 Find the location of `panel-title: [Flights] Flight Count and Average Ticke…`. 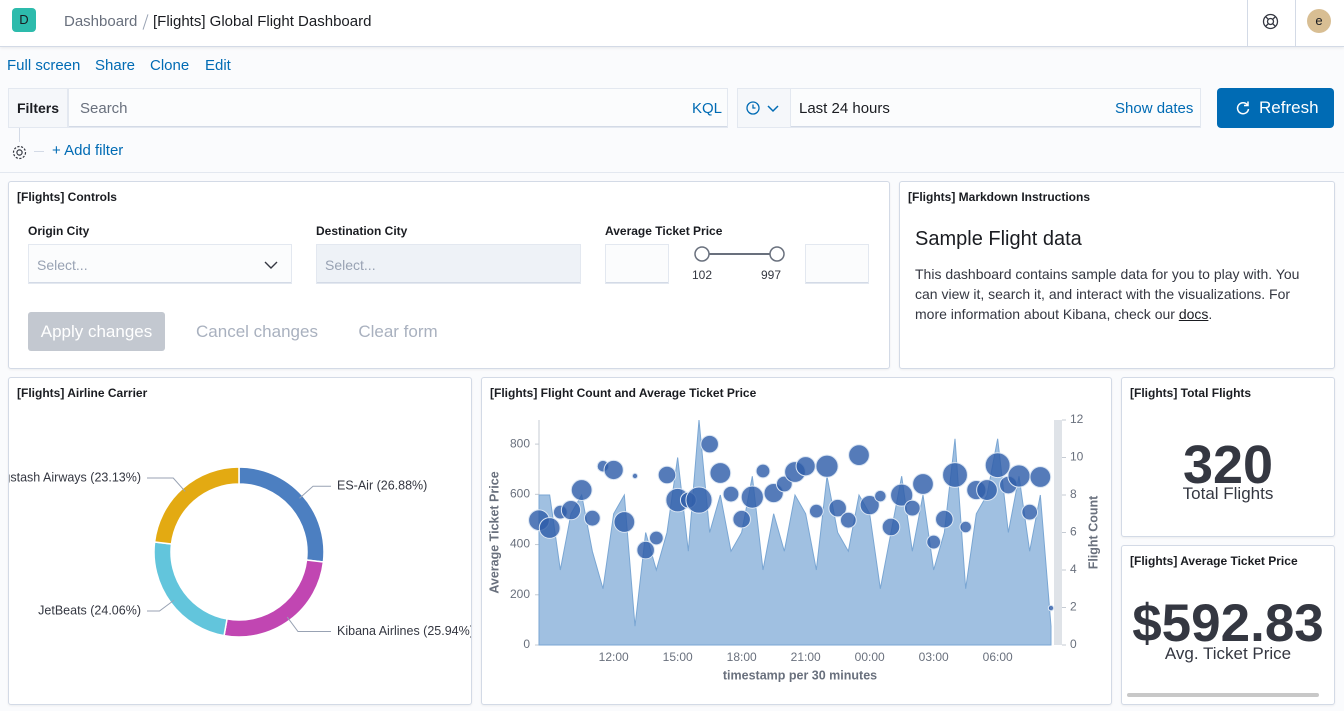

panel-title: [Flights] Flight Count and Average Ticke… is located at coordinates (623, 393).